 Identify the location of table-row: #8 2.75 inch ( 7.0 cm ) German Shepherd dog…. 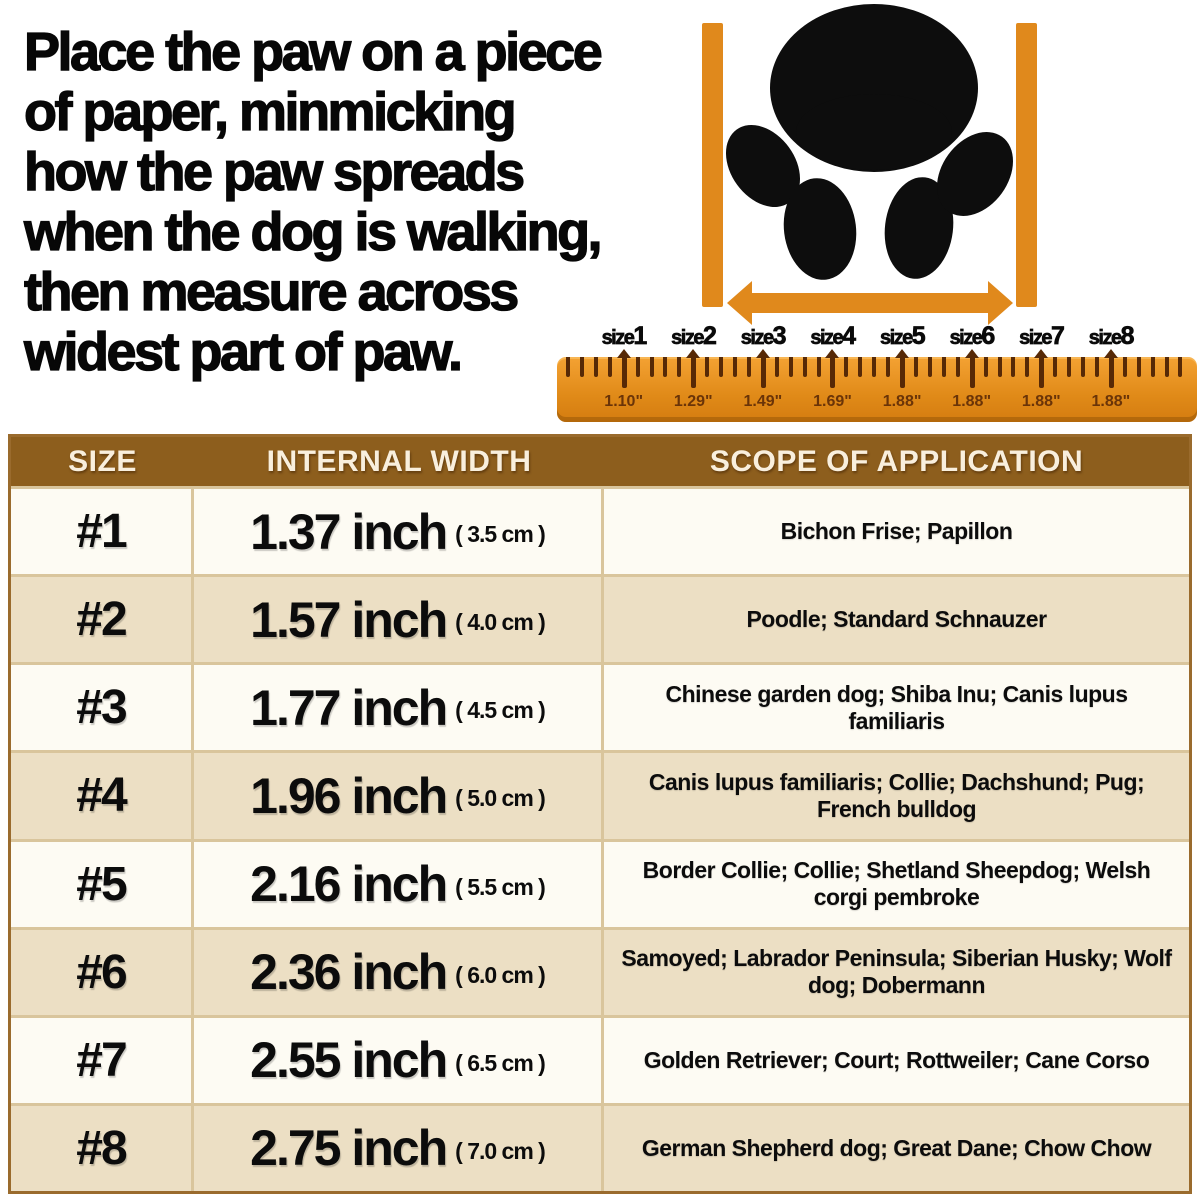
(600, 1146).